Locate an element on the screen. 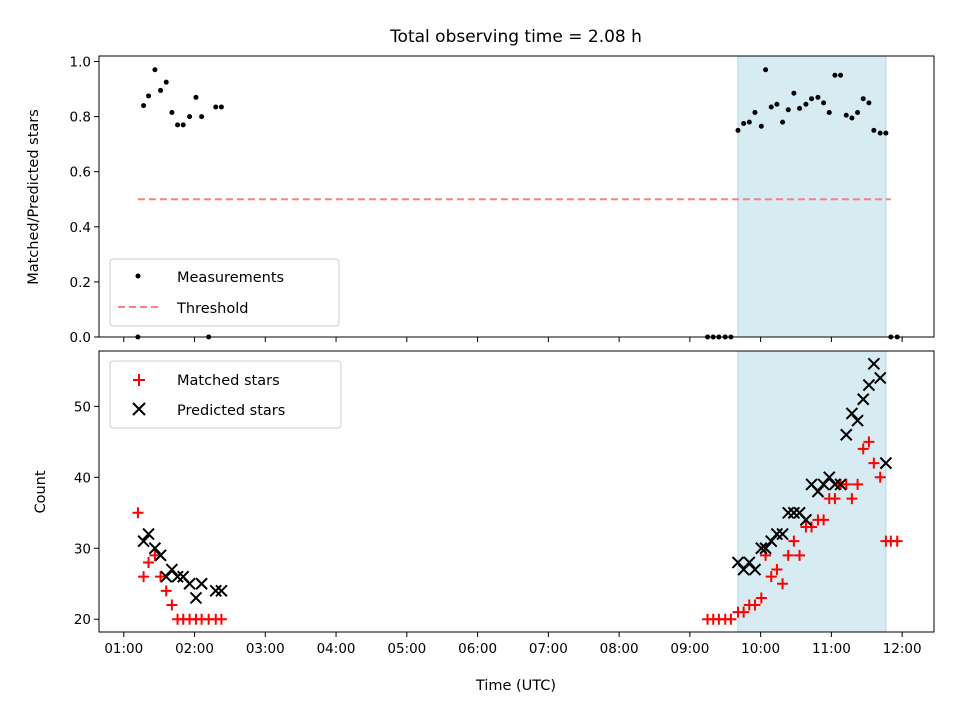 The width and height of the screenshot is (960, 720). x-tick-label: 04:00 is located at coordinates (336, 649).